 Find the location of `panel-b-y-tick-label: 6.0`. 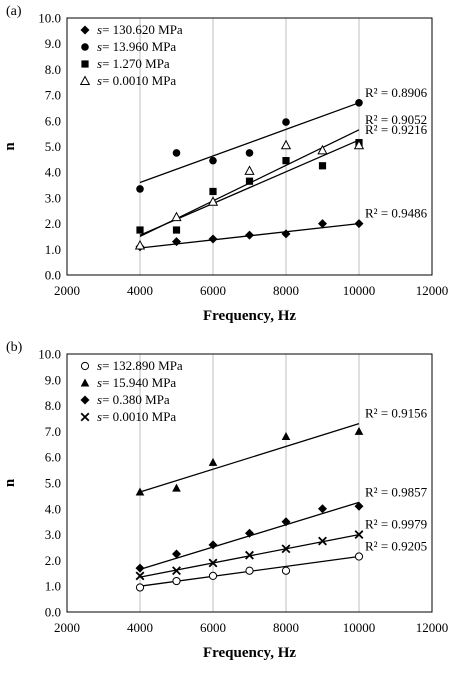

panel-b-y-tick-label: 6.0 is located at coordinates (53, 457).